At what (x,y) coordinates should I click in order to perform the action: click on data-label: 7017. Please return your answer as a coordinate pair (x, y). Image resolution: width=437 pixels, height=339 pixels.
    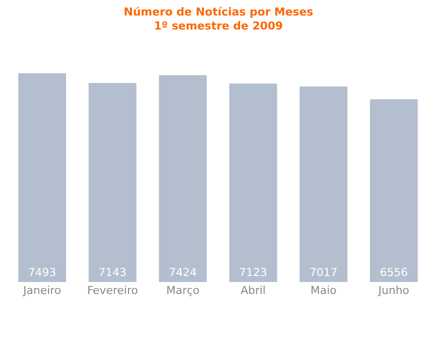
    Looking at the image, I should click on (324, 272).